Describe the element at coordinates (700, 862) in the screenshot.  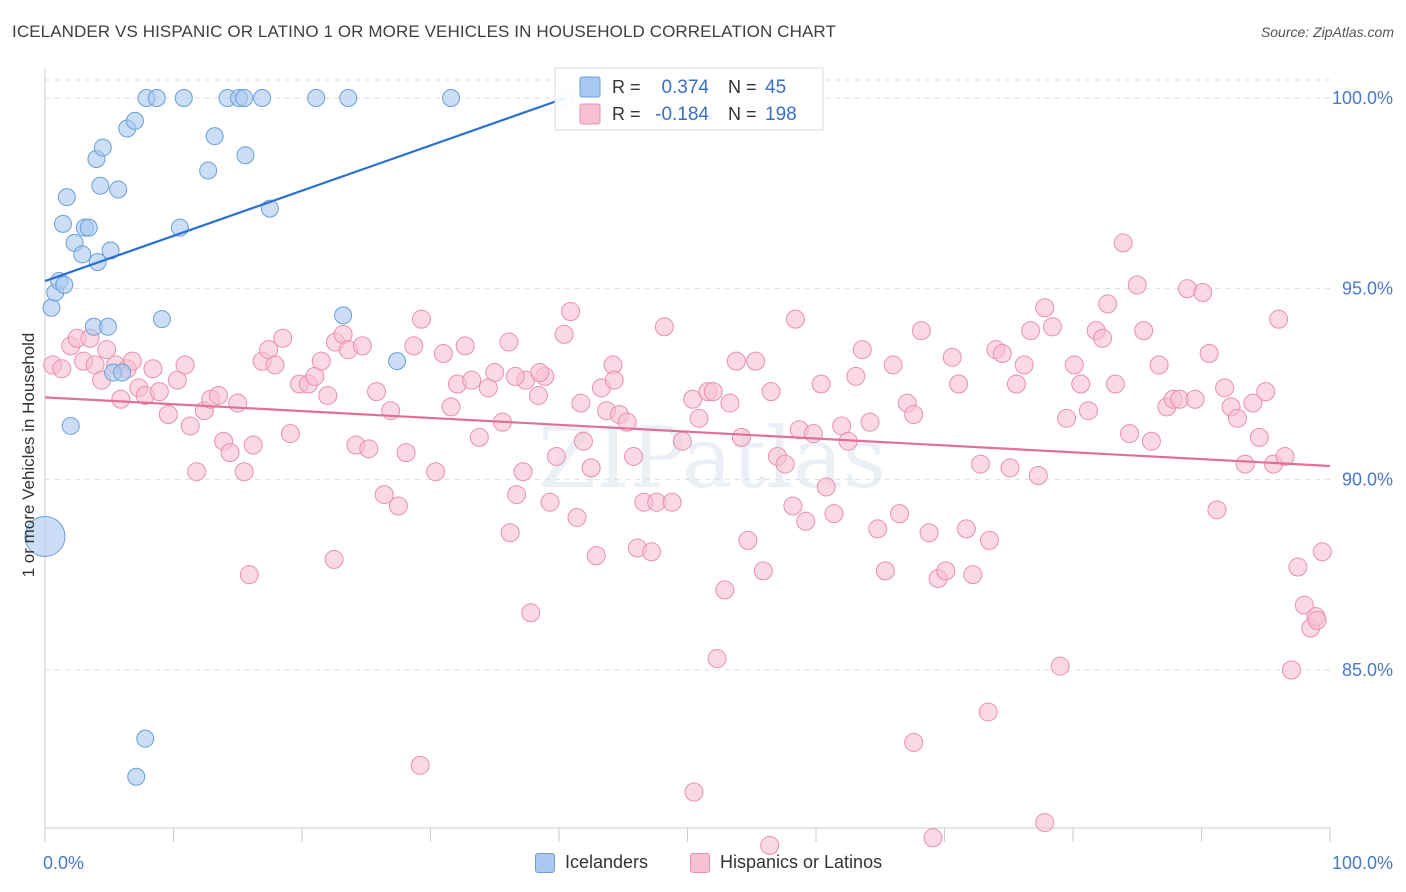
I see `legend-swatch-hispanics` at that location.